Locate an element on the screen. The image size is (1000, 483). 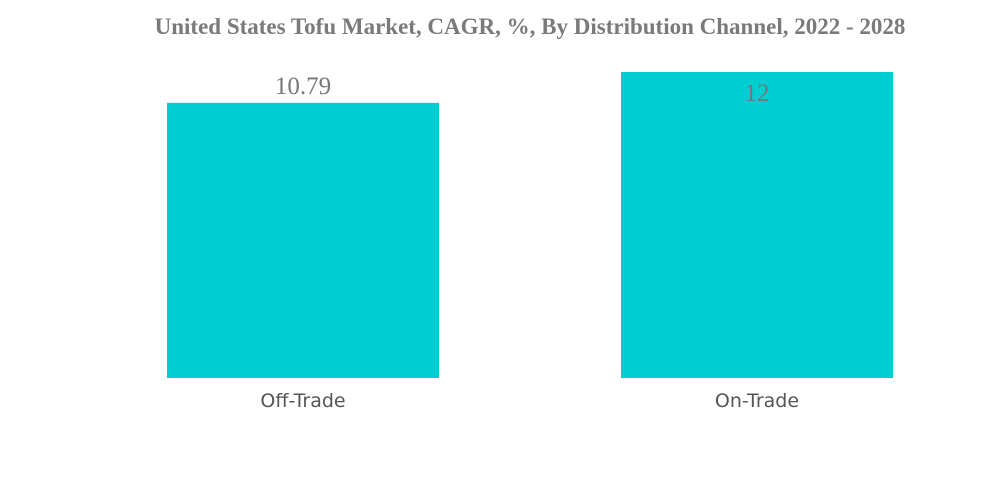
category-label: Off-Trade is located at coordinates (302, 401).